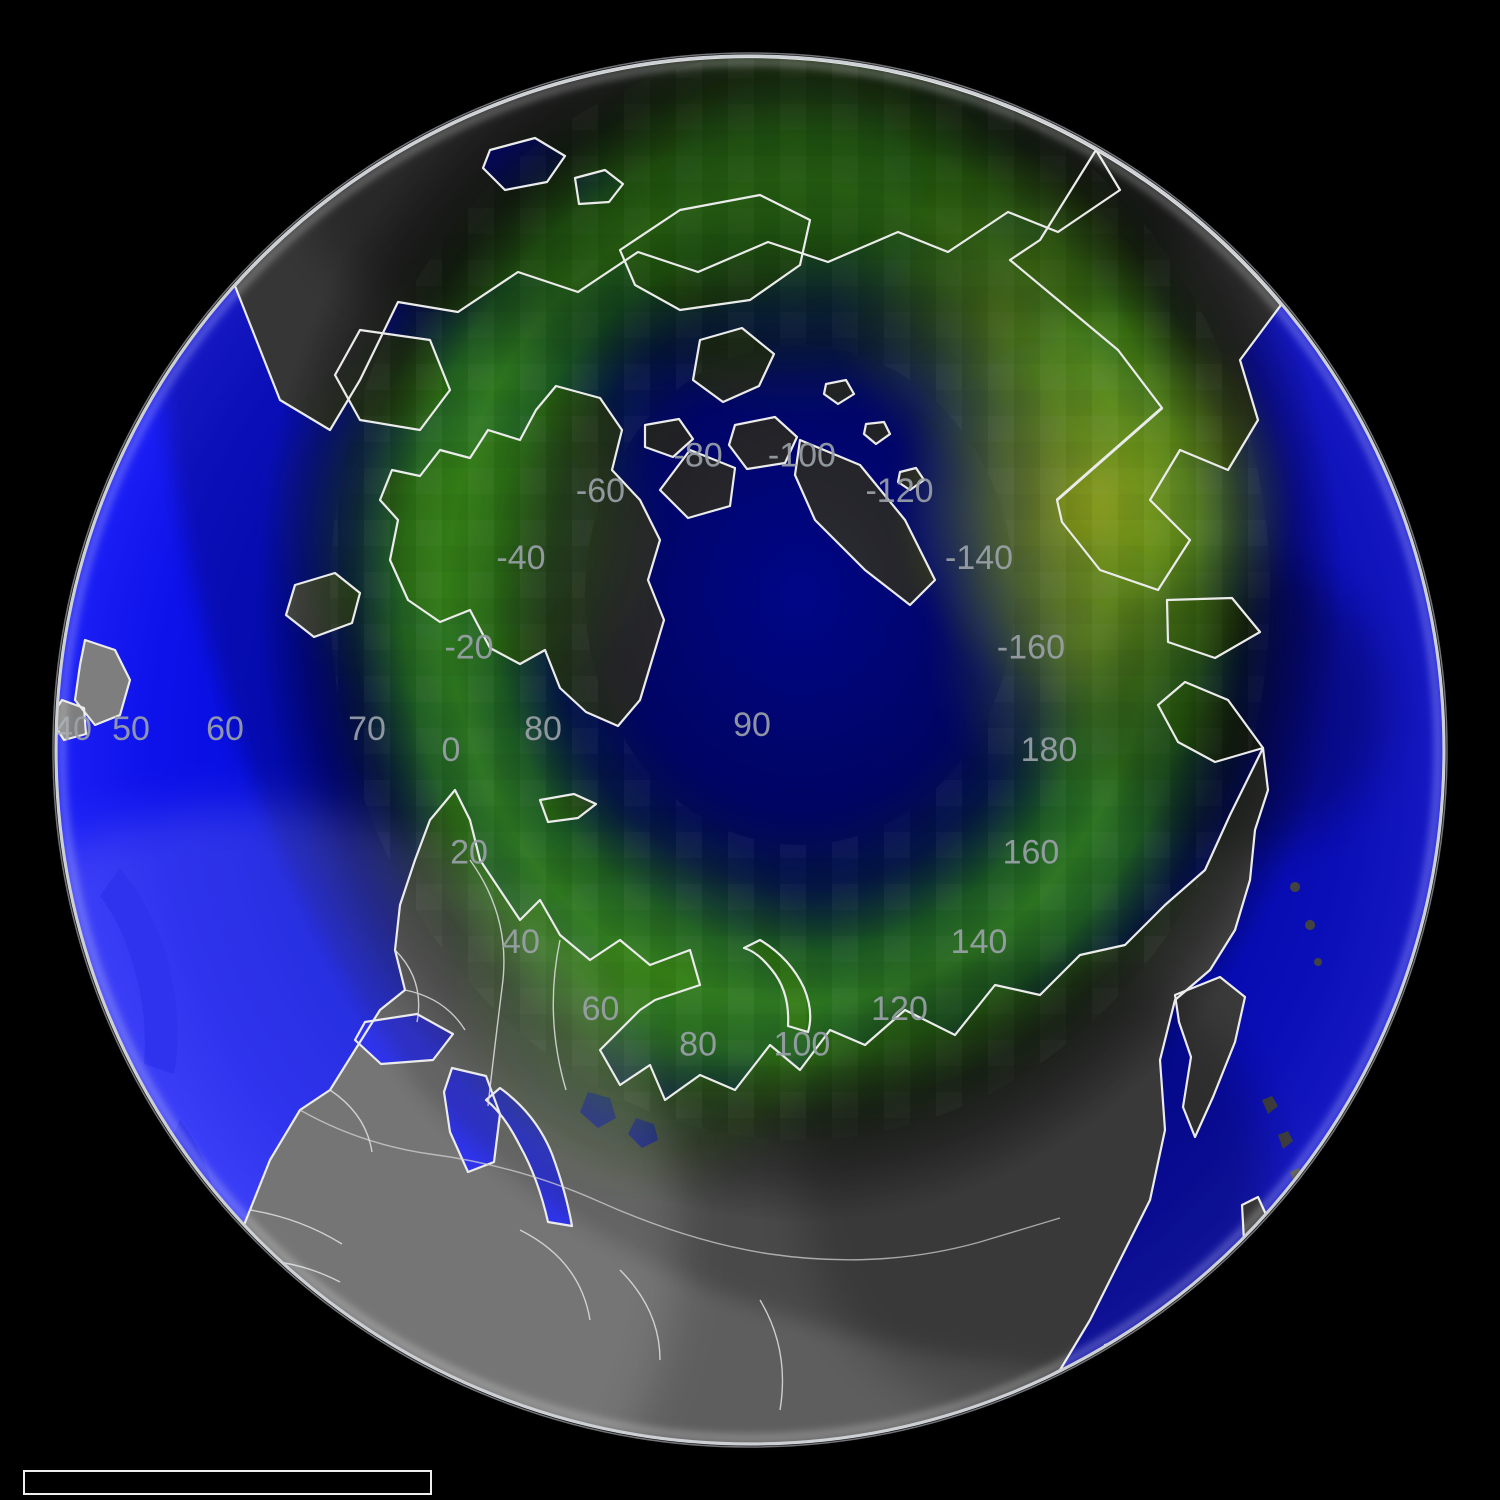 Image resolution: width=1500 pixels, height=1500 pixels. Describe the element at coordinates (802, 456) in the screenshot. I see `lon-label--100: -100` at that location.